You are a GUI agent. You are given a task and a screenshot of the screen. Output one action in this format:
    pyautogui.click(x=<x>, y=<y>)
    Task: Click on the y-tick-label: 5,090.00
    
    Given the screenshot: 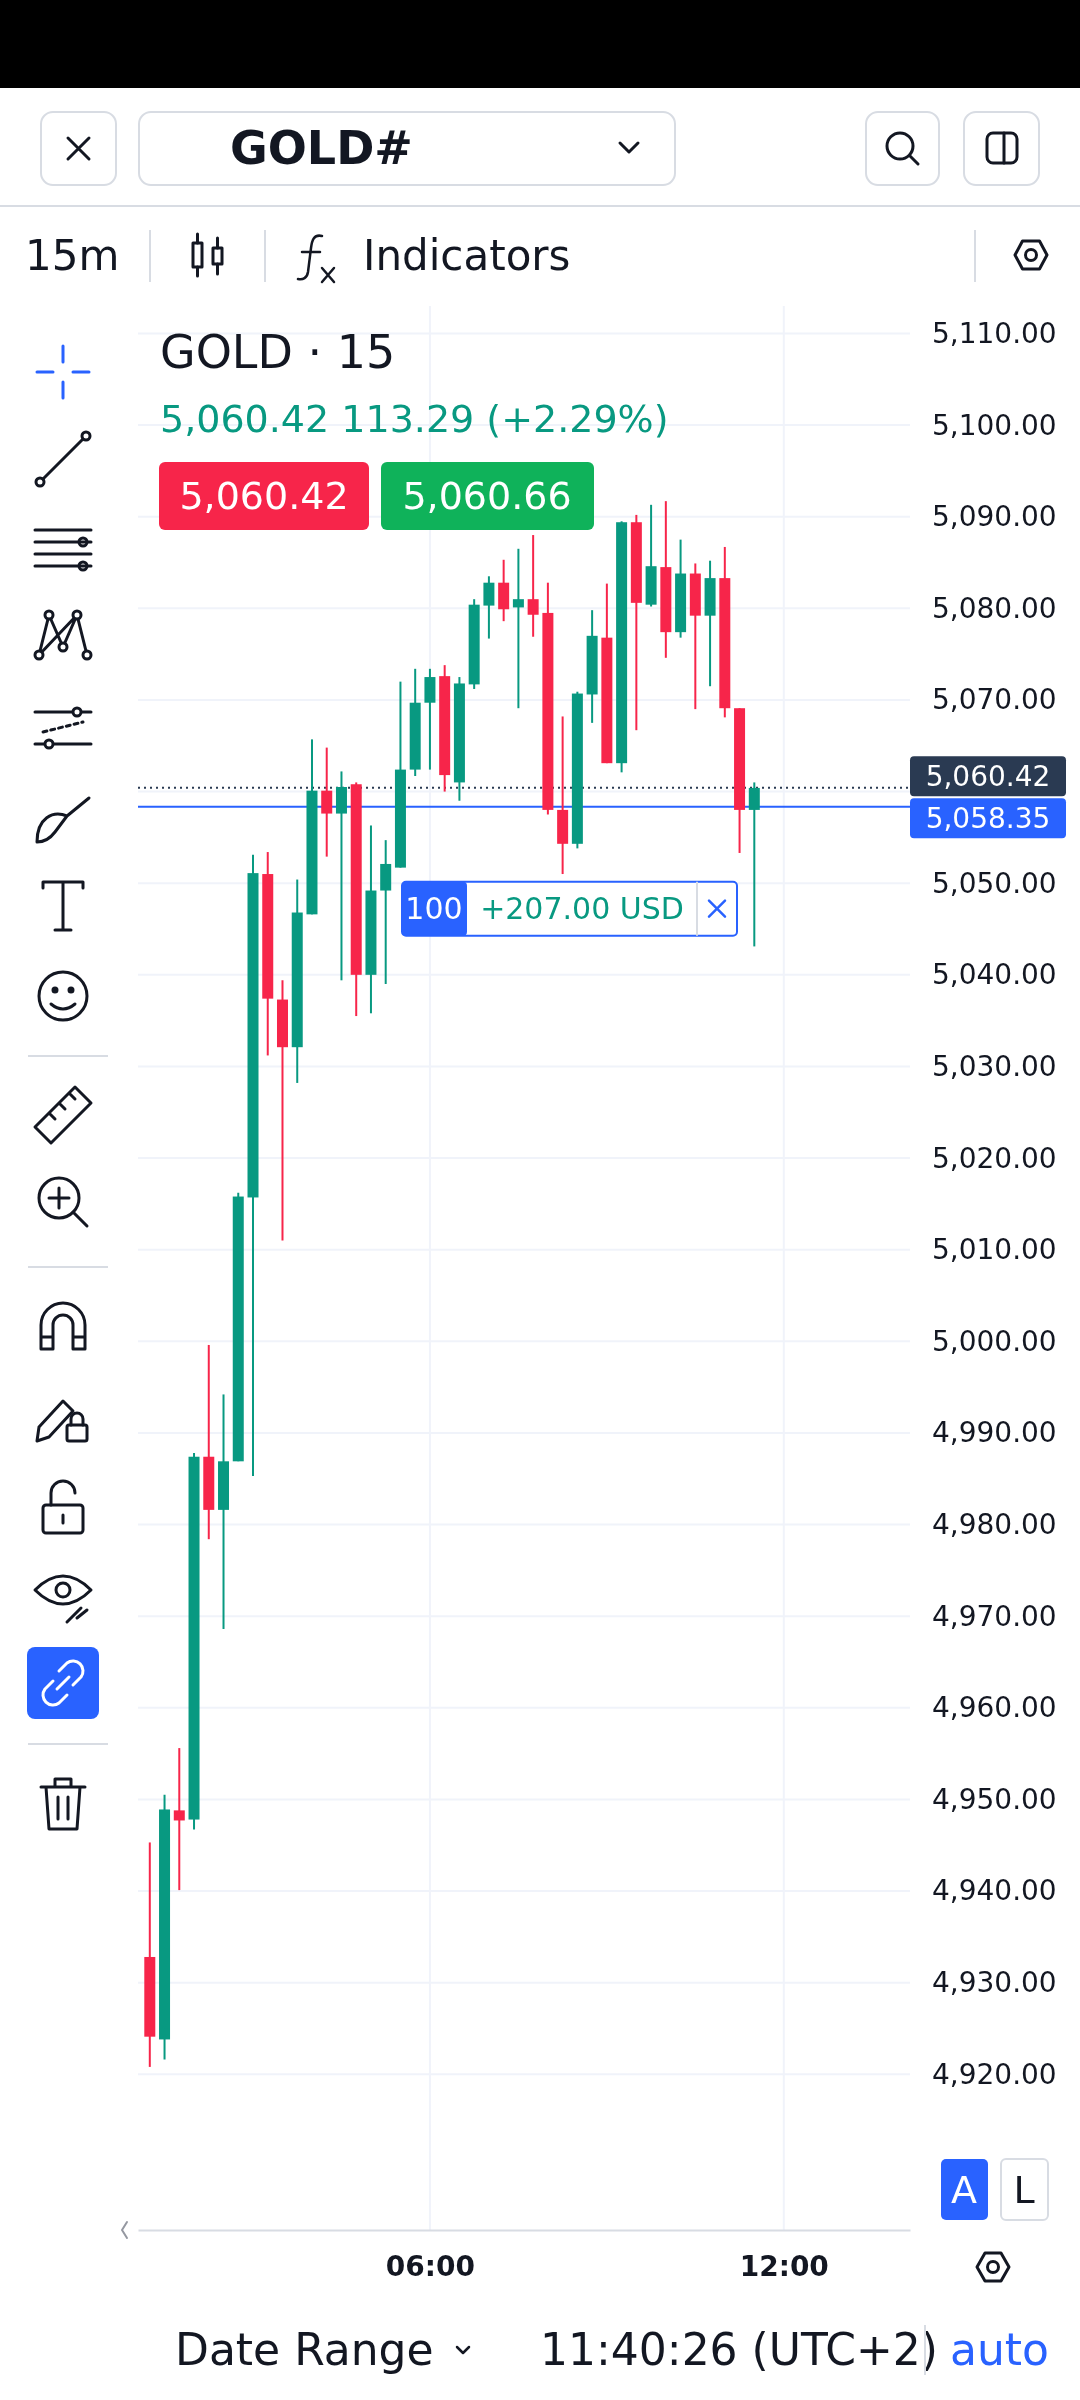 What is the action you would take?
    pyautogui.click(x=994, y=517)
    